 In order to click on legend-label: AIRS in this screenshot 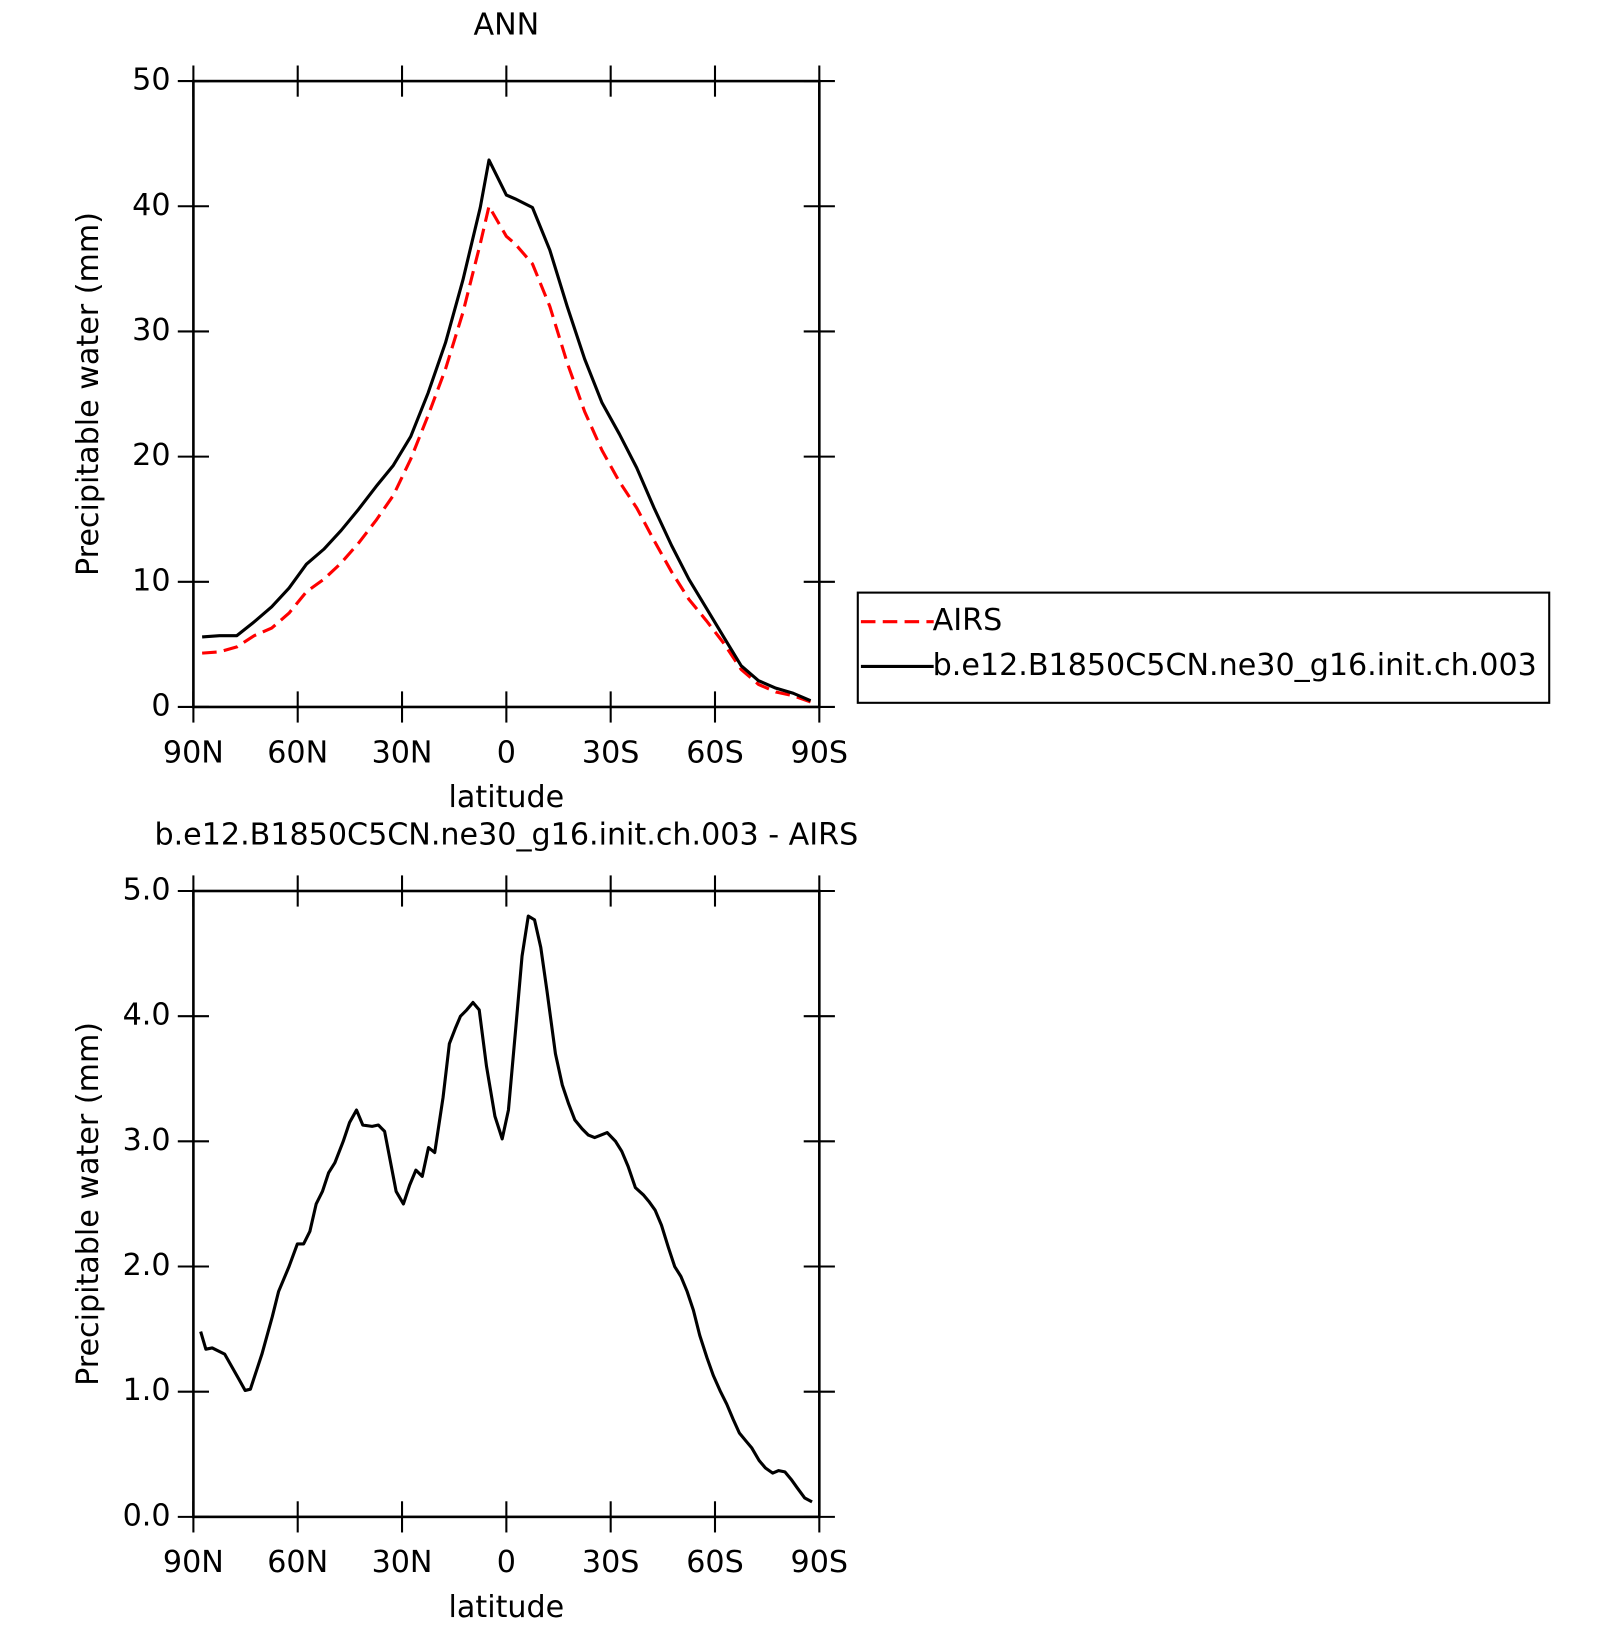, I will do `click(968, 620)`.